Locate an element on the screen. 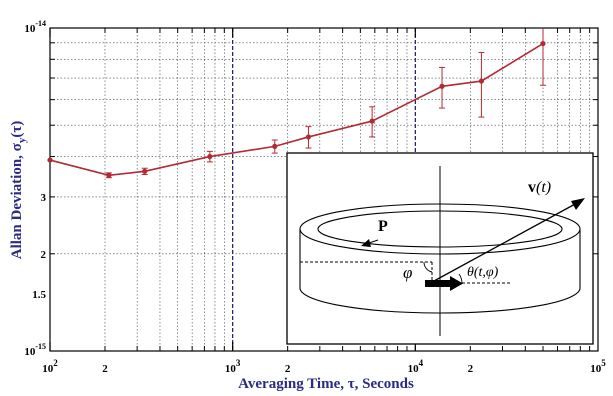 Image resolution: width=613 pixels, height=396 pixels. x-tick-label: 10⁴ is located at coordinates (416, 366).